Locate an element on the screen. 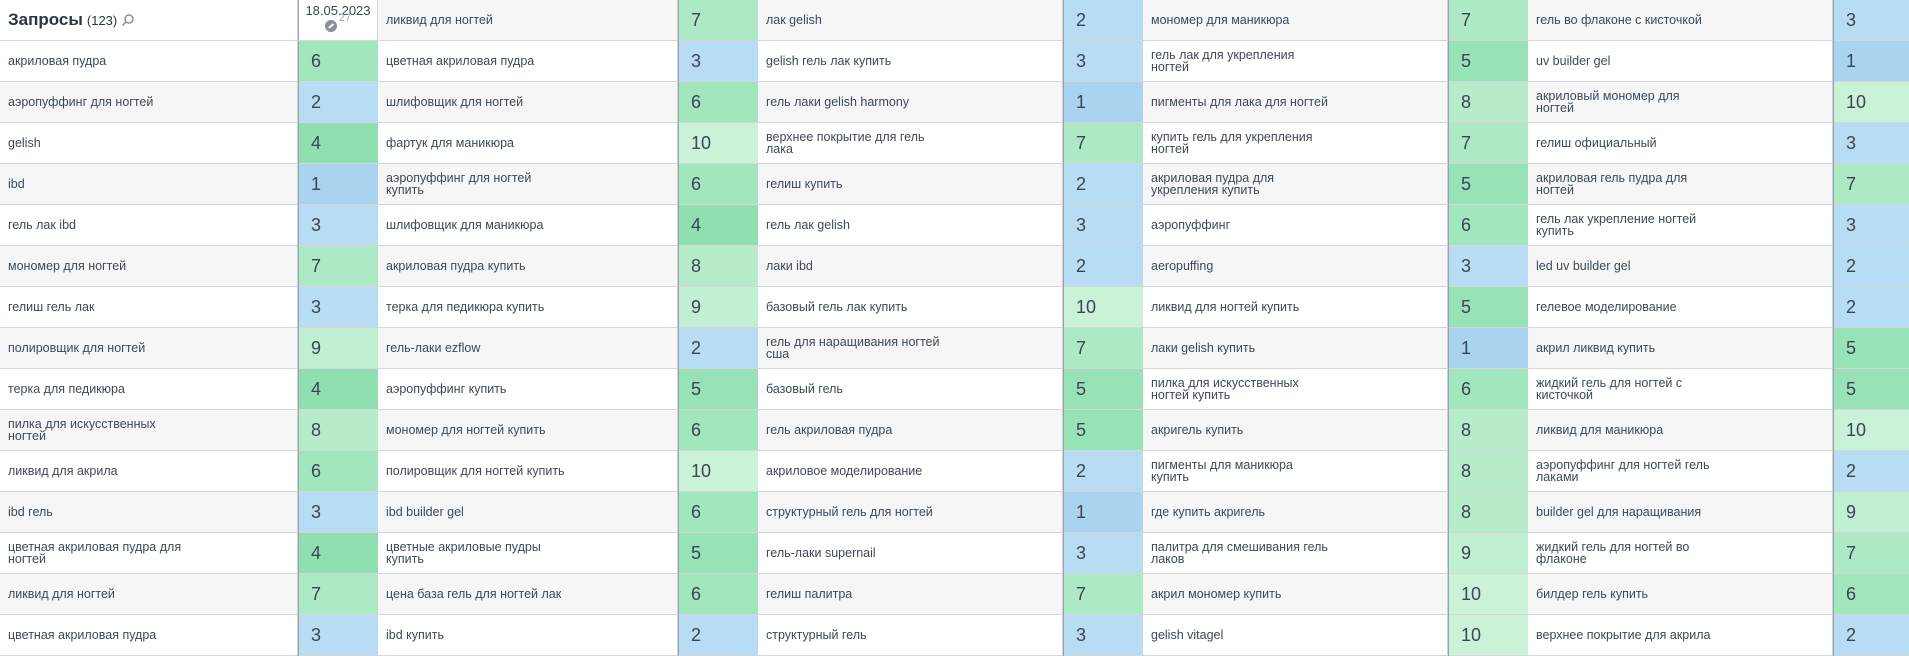 Image resolution: width=1909 pixels, height=656 pixels. position-cell: 1 is located at coordinates (1104, 102).